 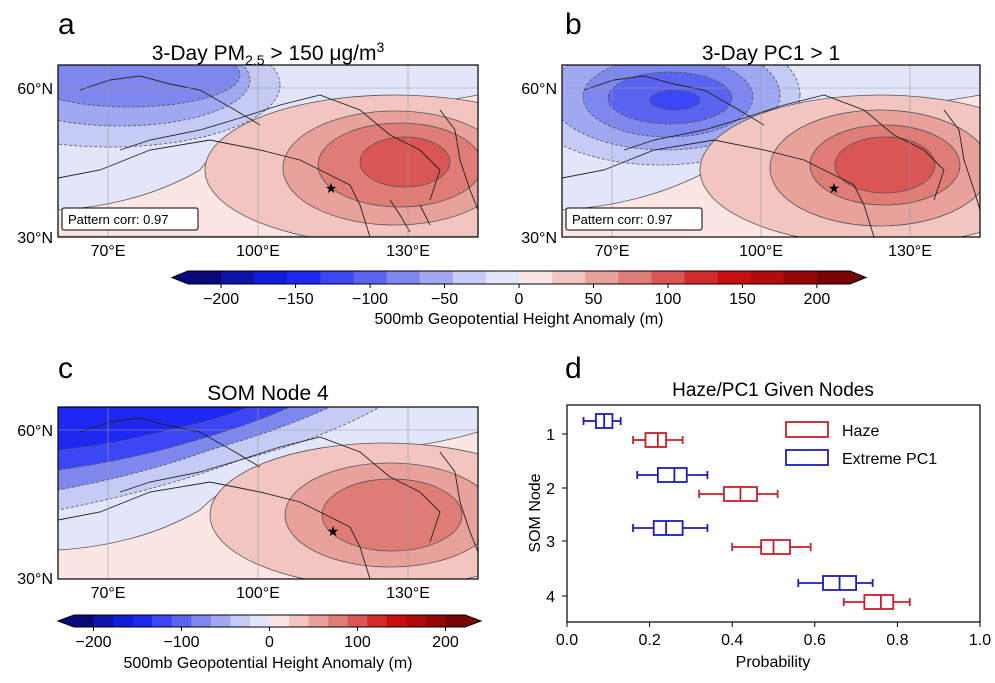 I want to click on colorbar-top-tick-label: 0, so click(x=519, y=299).